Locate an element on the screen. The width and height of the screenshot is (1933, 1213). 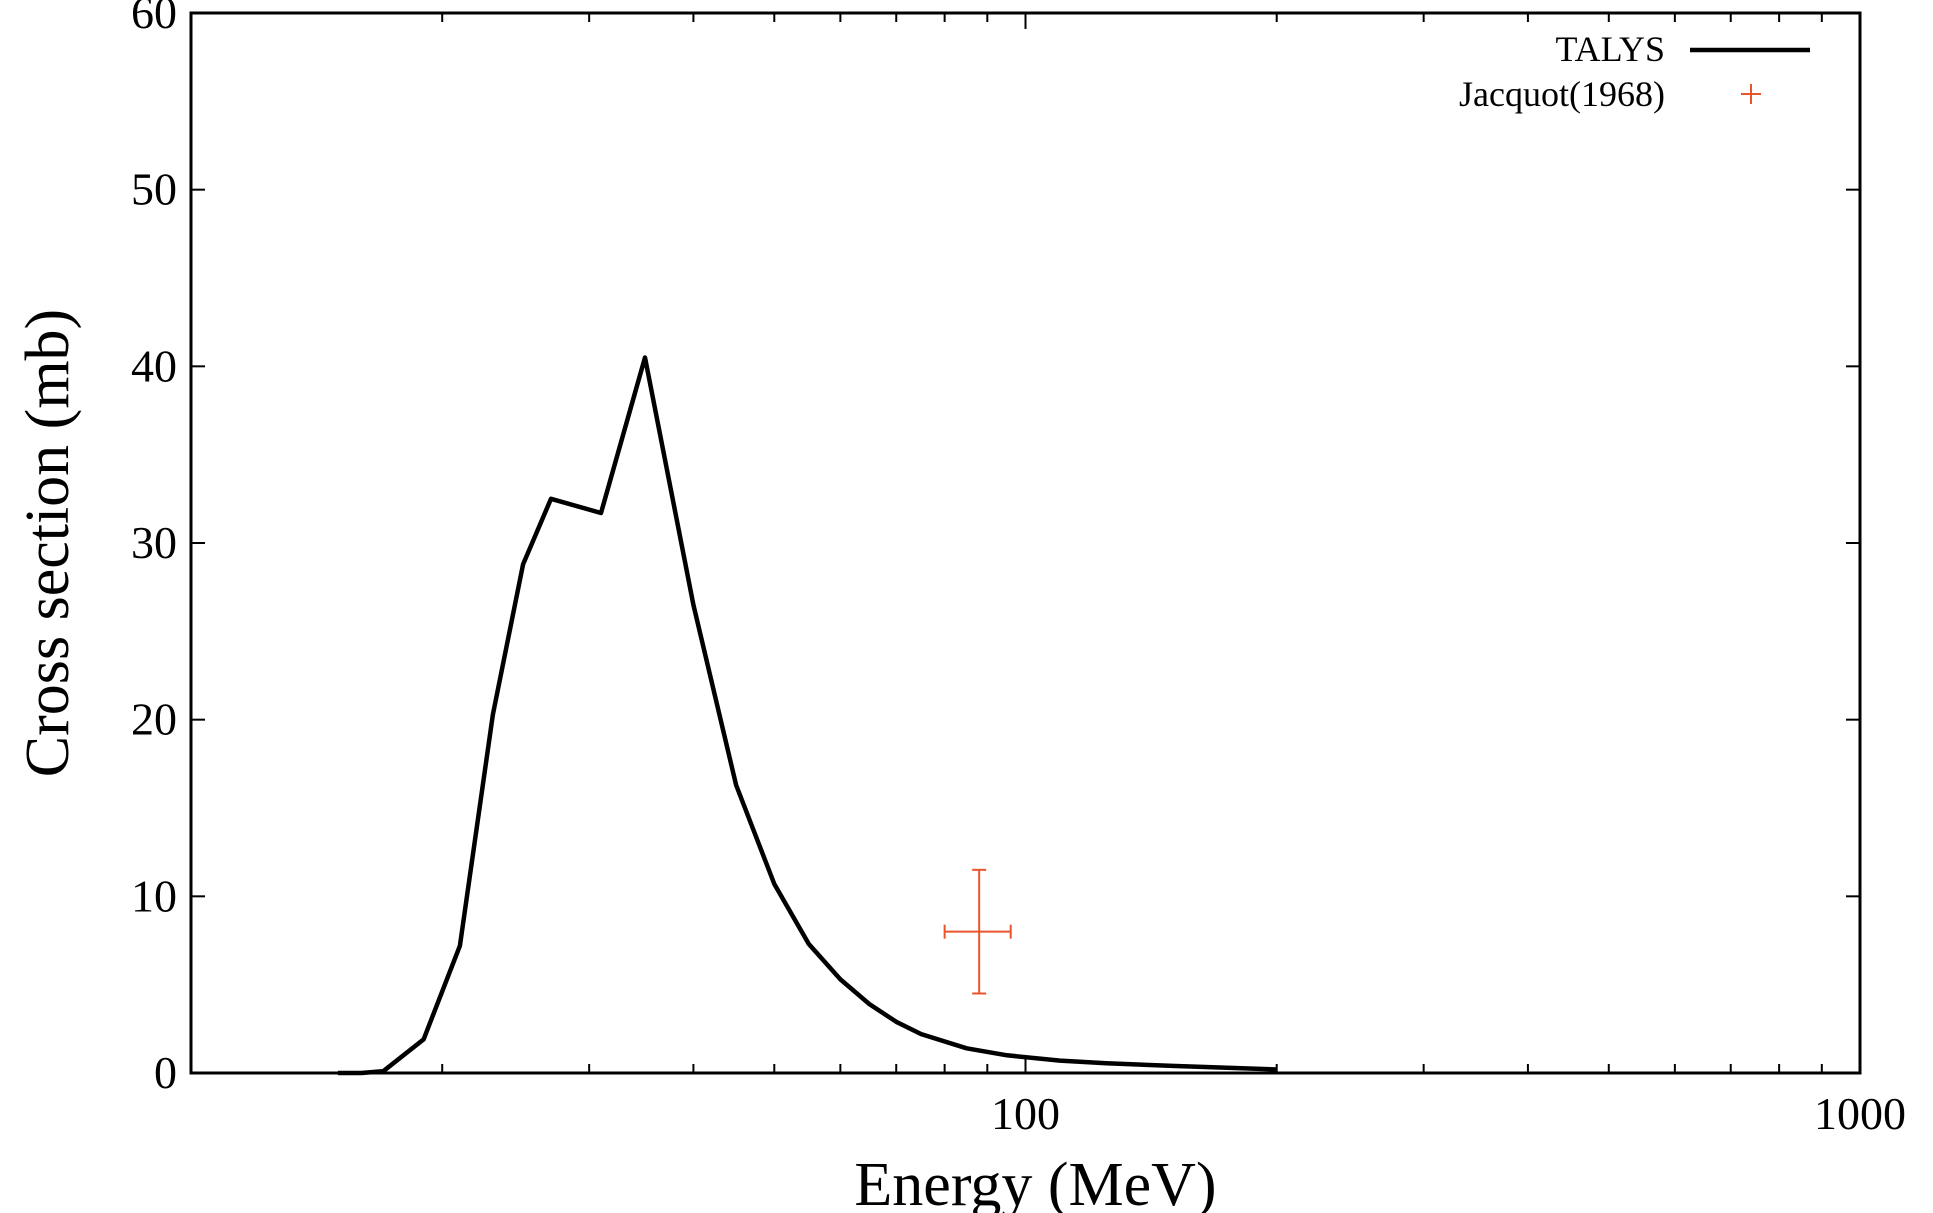
y-tick-label: 30 is located at coordinates (154, 542).